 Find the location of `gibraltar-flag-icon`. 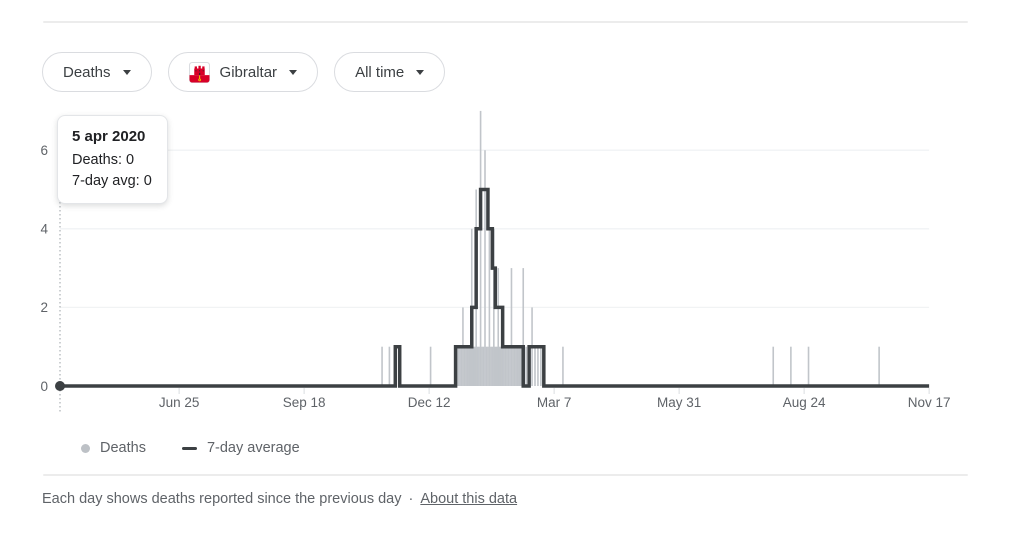

gibraltar-flag-icon is located at coordinates (199, 72).